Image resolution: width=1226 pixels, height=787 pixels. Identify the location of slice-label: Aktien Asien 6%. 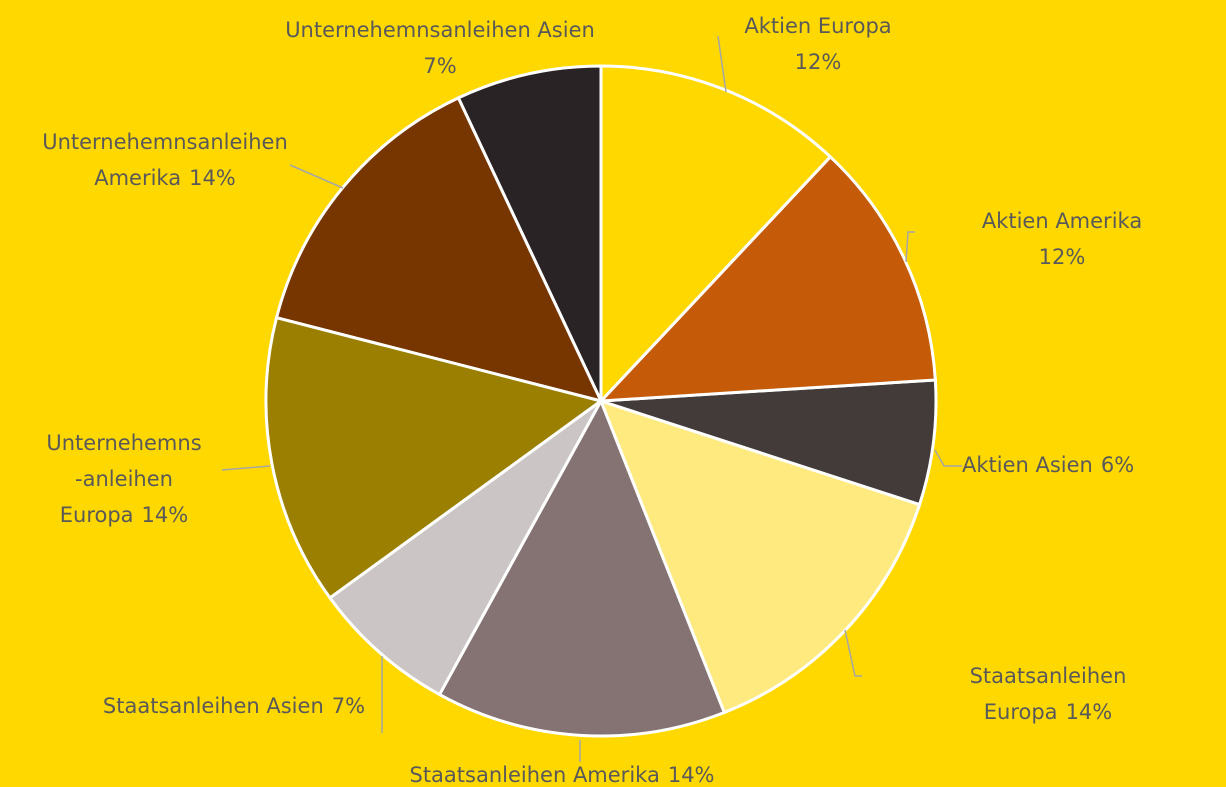
(1048, 465).